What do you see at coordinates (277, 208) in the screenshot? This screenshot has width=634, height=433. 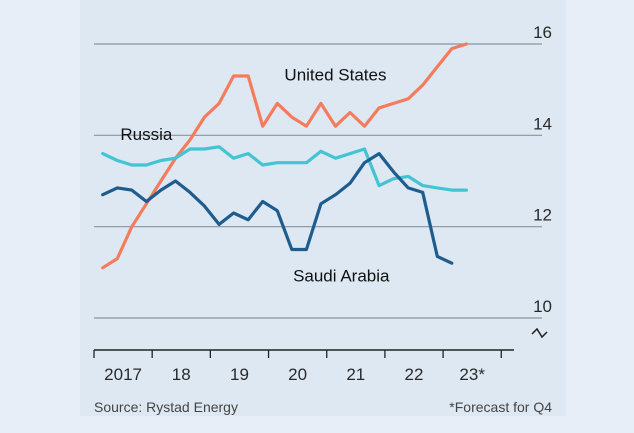 I see `series-line-saudi-arabia` at bounding box center [277, 208].